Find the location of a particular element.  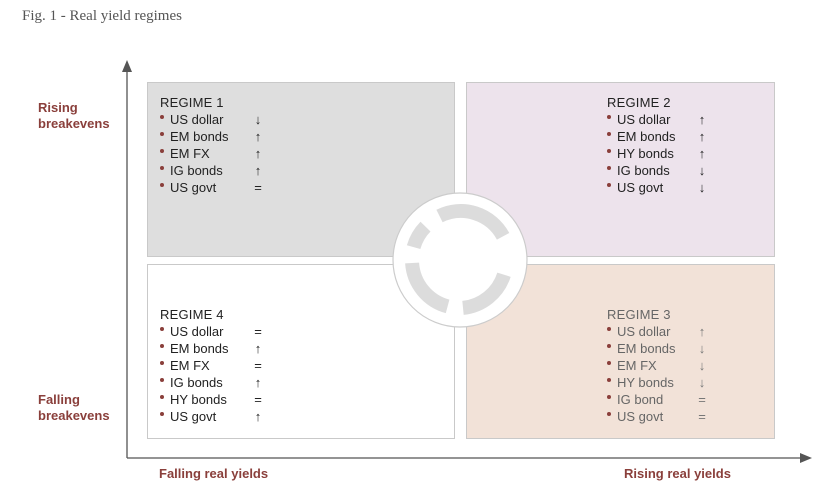

regime-cycle-graphic is located at coordinates (460, 260).